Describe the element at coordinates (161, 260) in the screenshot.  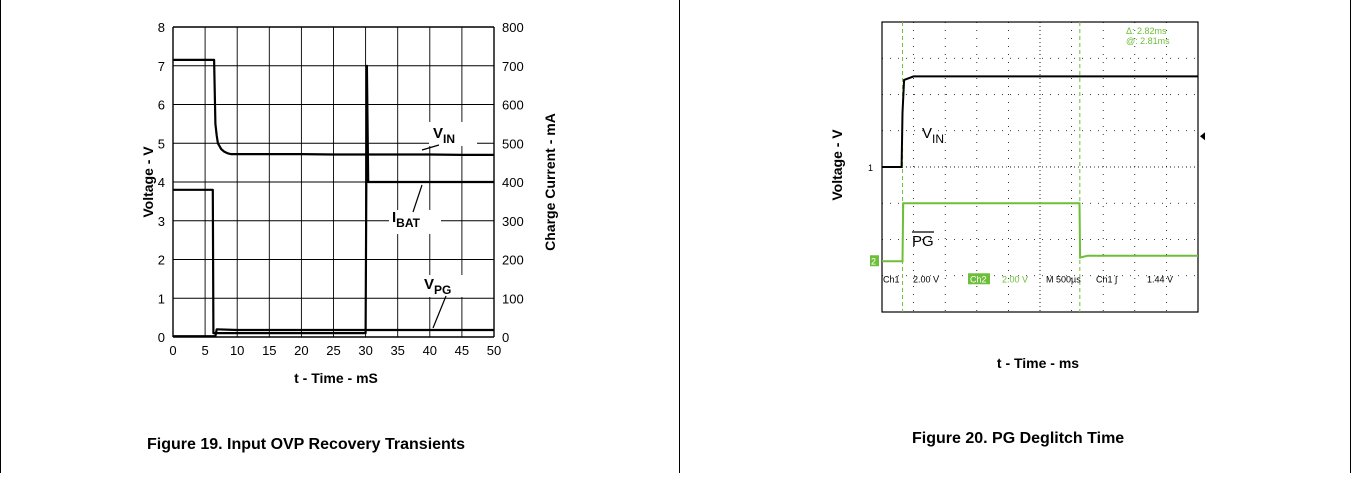
I see `y-tick-label-left: 2` at that location.